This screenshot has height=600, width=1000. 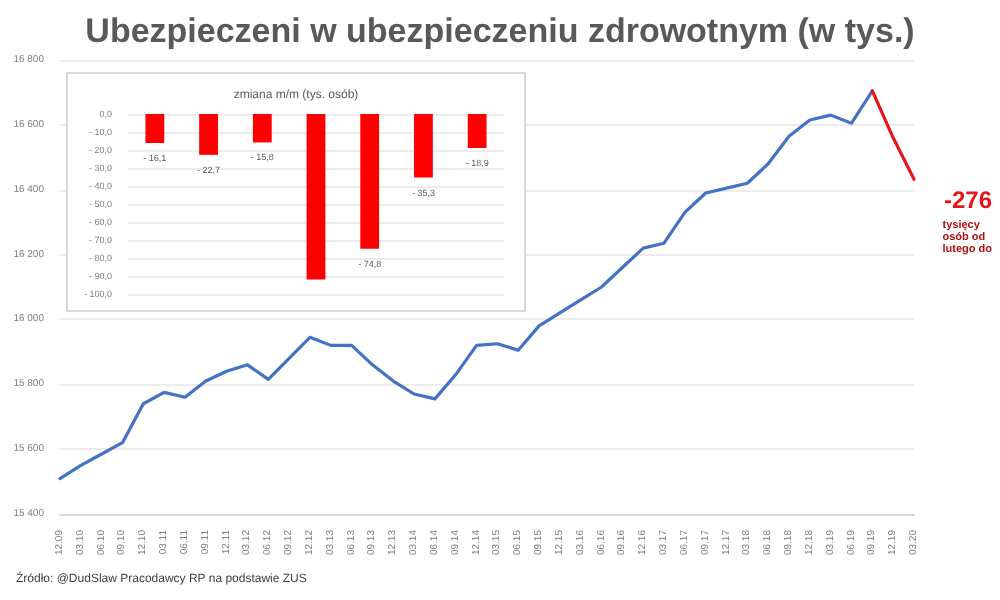 I want to click on chart-title: Ubezpieczeni w ubezpieczeniu zdrowotnym (w tys.), so click(x=500, y=31).